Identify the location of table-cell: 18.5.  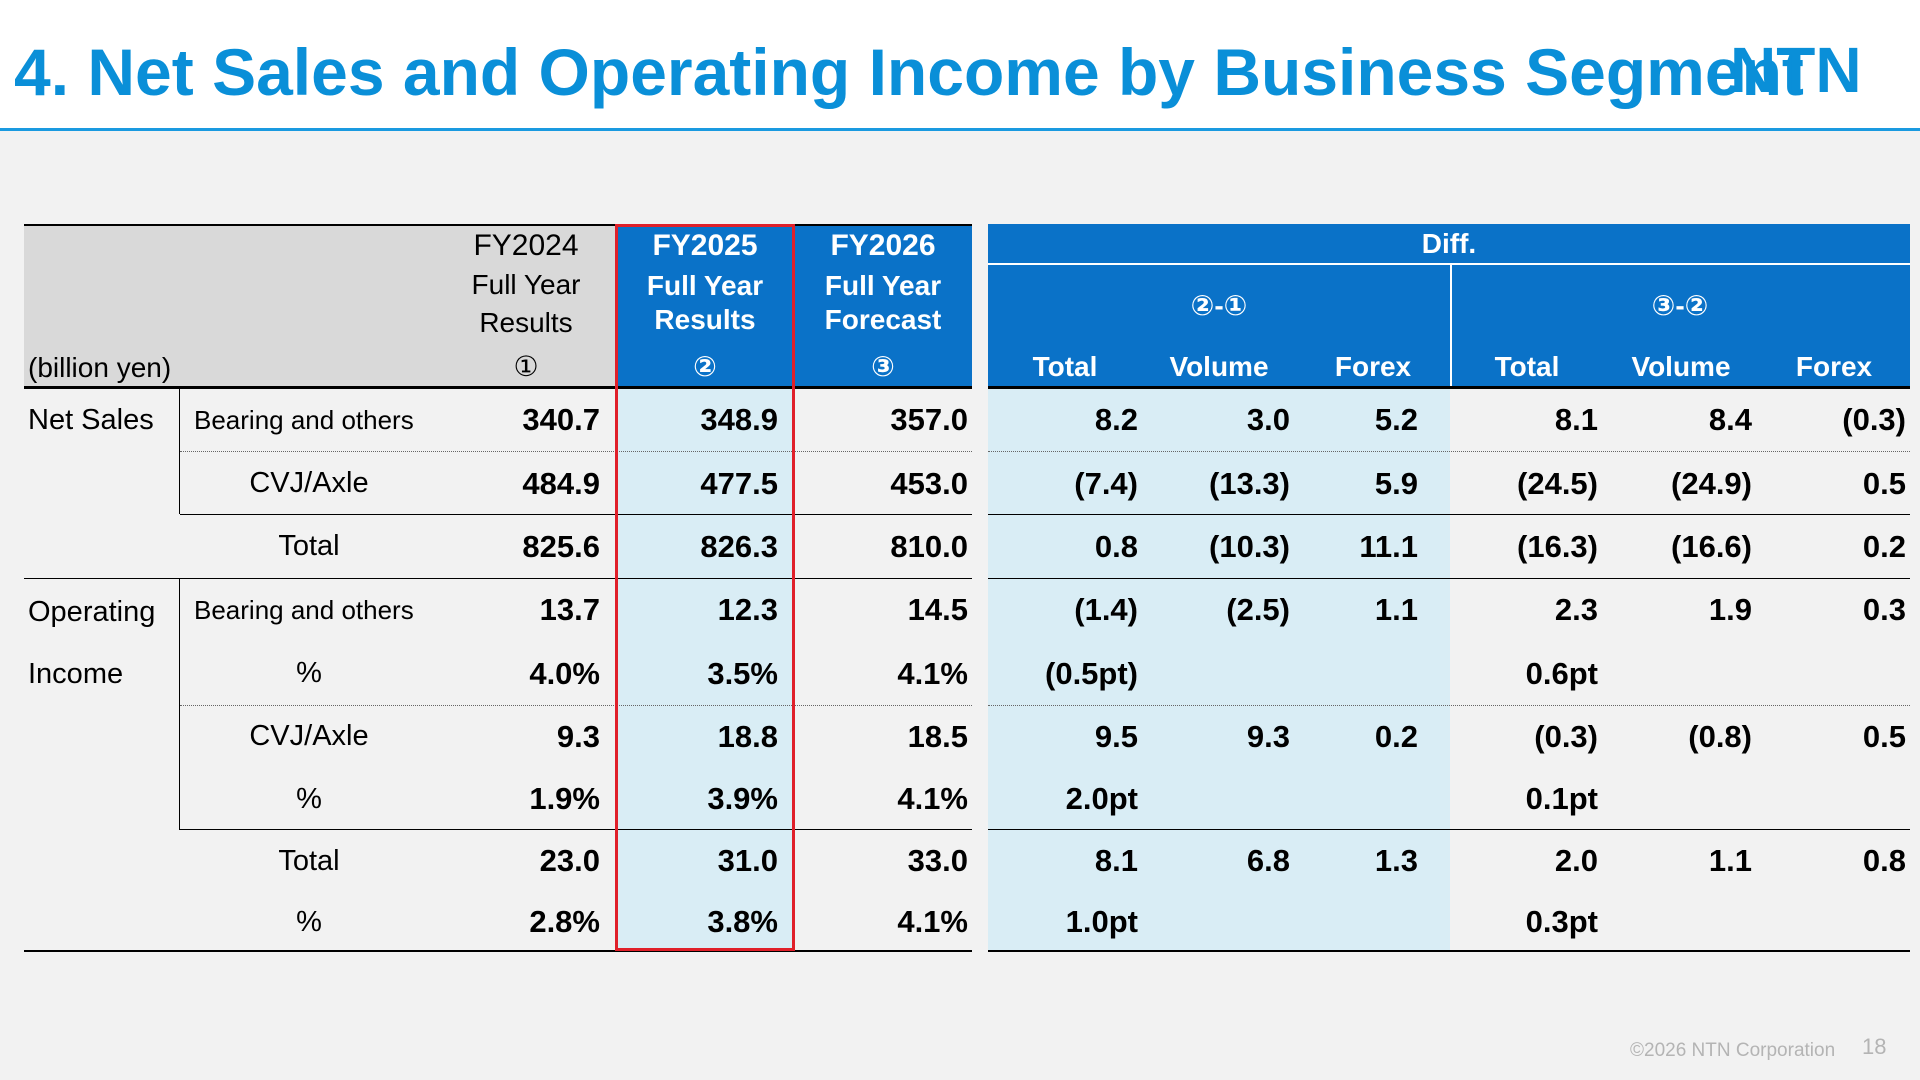
(937, 736).